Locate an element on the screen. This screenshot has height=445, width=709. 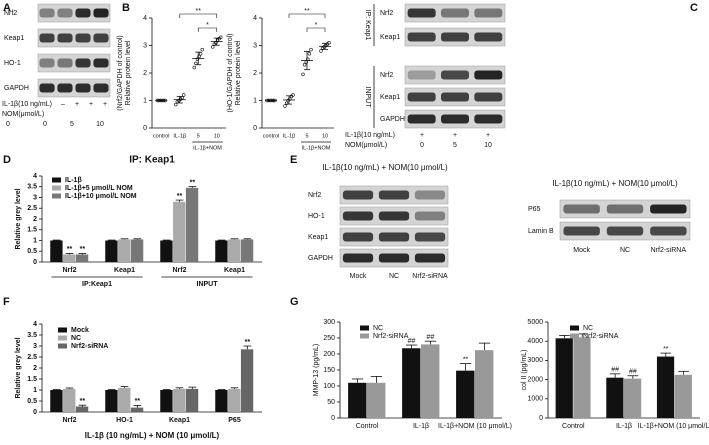
y-axis-label: (Nrf2/GAPDH of control) is located at coordinates (120, 72).